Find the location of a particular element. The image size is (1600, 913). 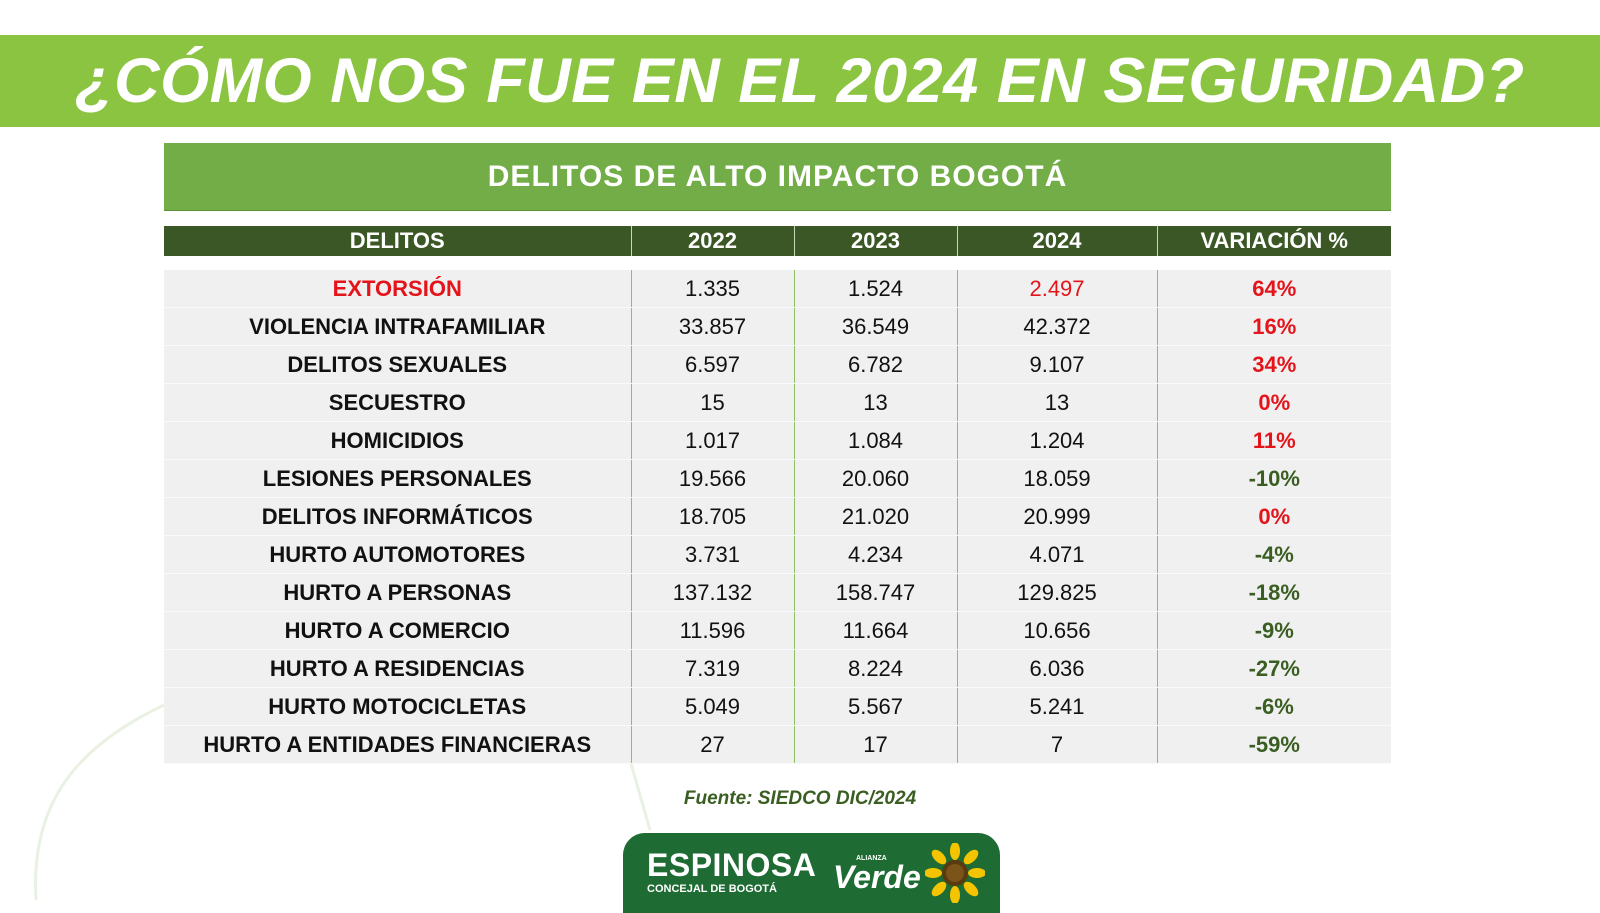

header-2022: 2022 is located at coordinates (712, 241).